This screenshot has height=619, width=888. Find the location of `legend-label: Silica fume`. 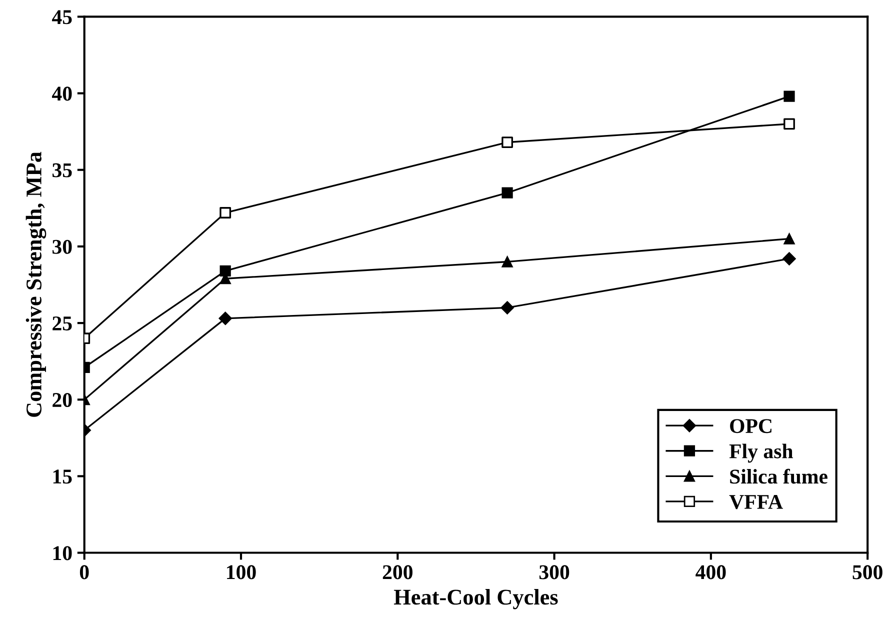

legend-label: Silica fume is located at coordinates (779, 476).